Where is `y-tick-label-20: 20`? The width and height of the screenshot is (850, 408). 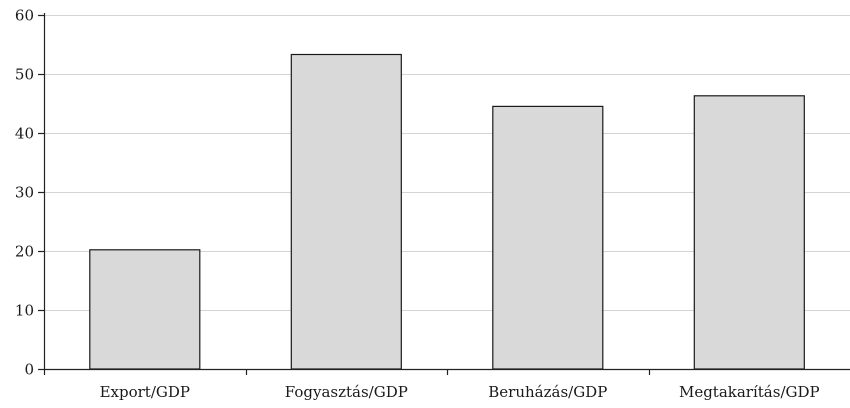 y-tick-label-20: 20 is located at coordinates (24, 252).